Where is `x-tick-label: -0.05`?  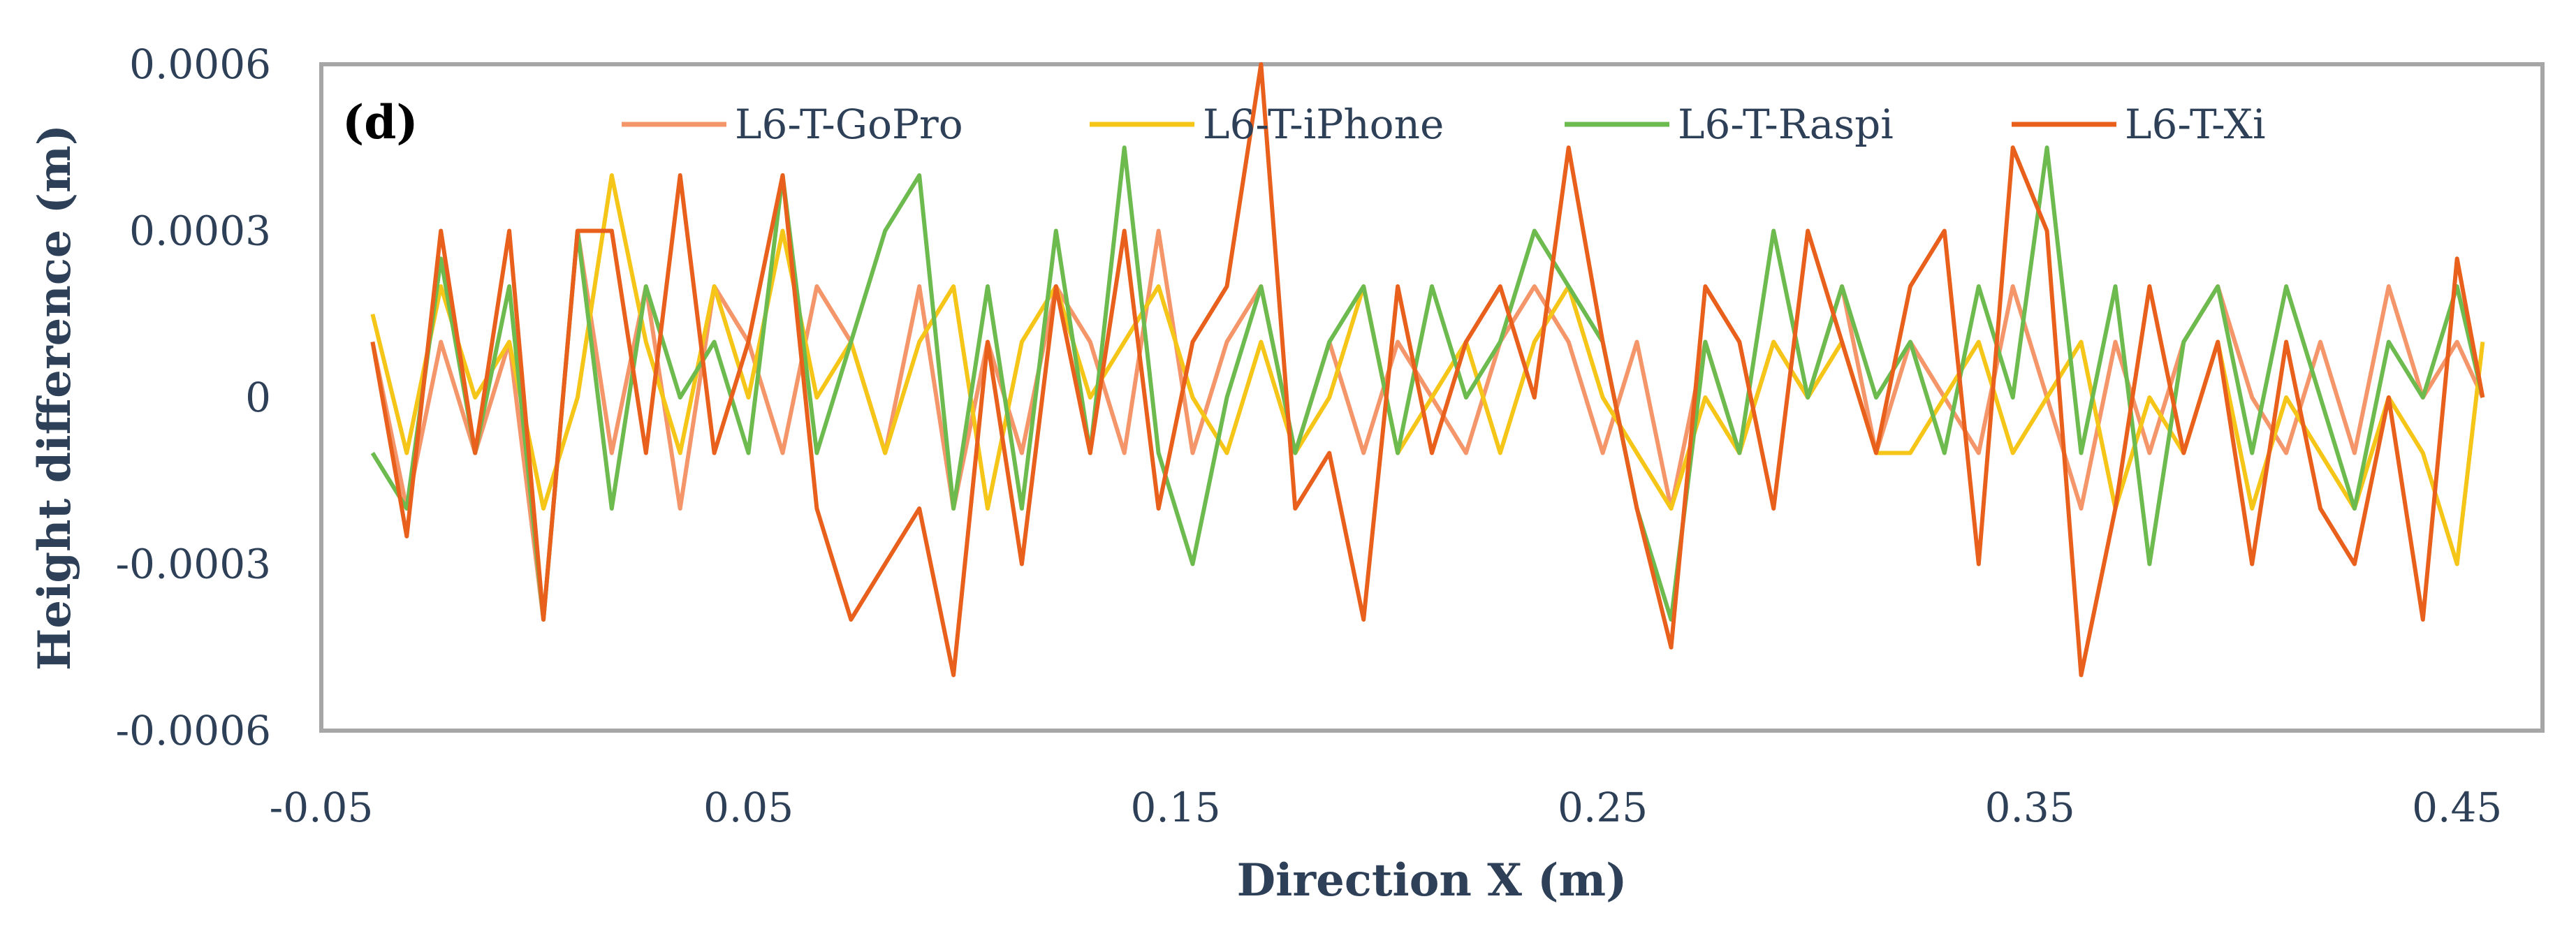 x-tick-label: -0.05 is located at coordinates (322, 807).